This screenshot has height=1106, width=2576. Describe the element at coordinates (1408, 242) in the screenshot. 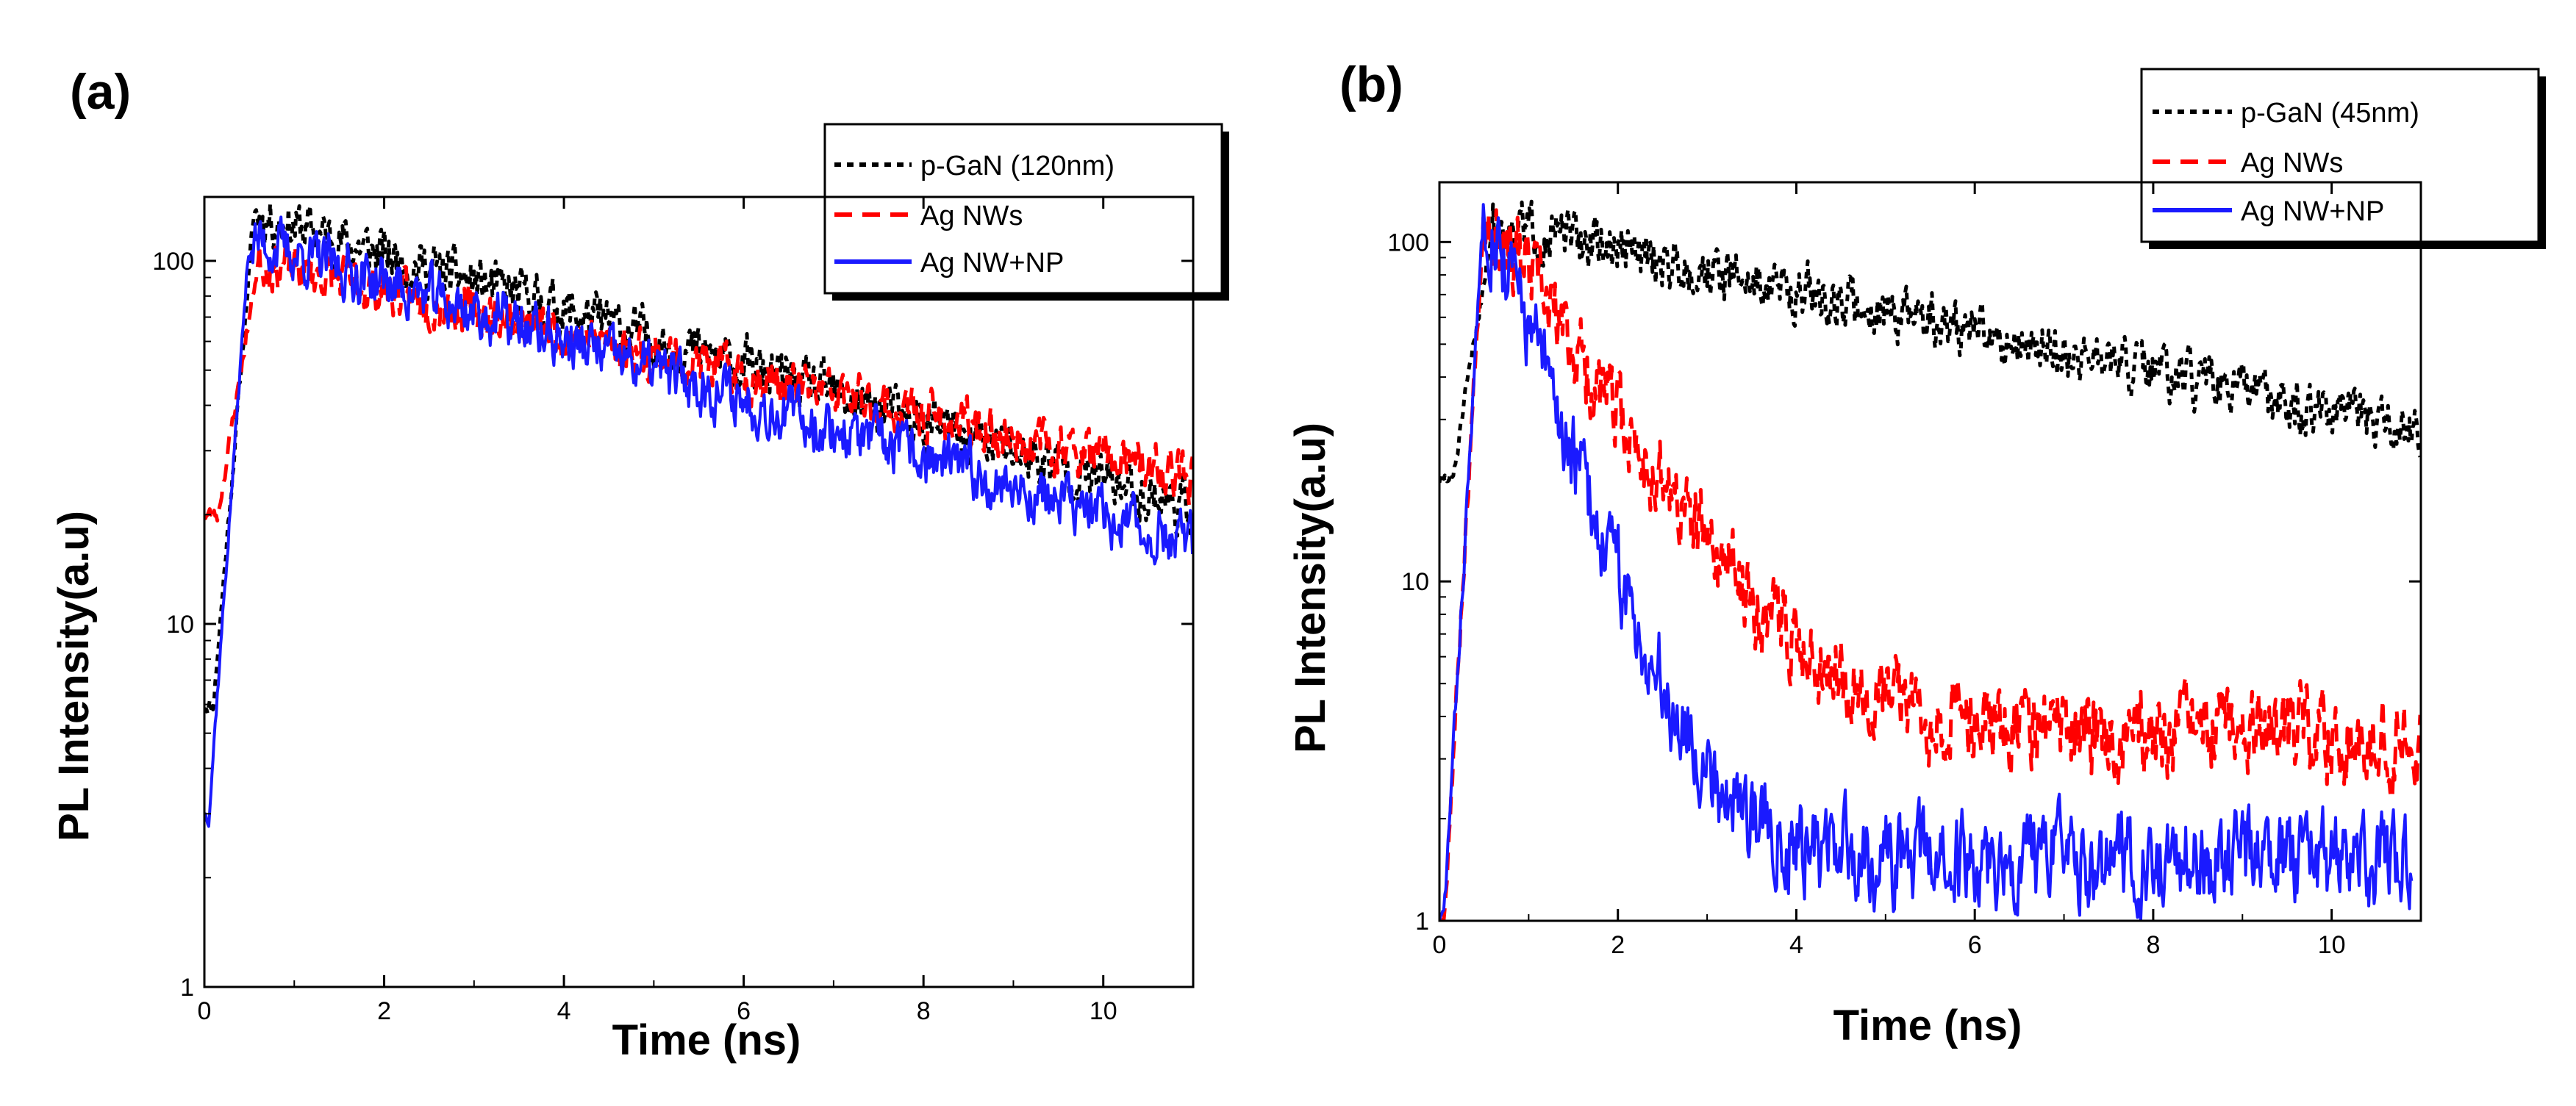

I see `panel-b-y-tick-label: 100` at that location.